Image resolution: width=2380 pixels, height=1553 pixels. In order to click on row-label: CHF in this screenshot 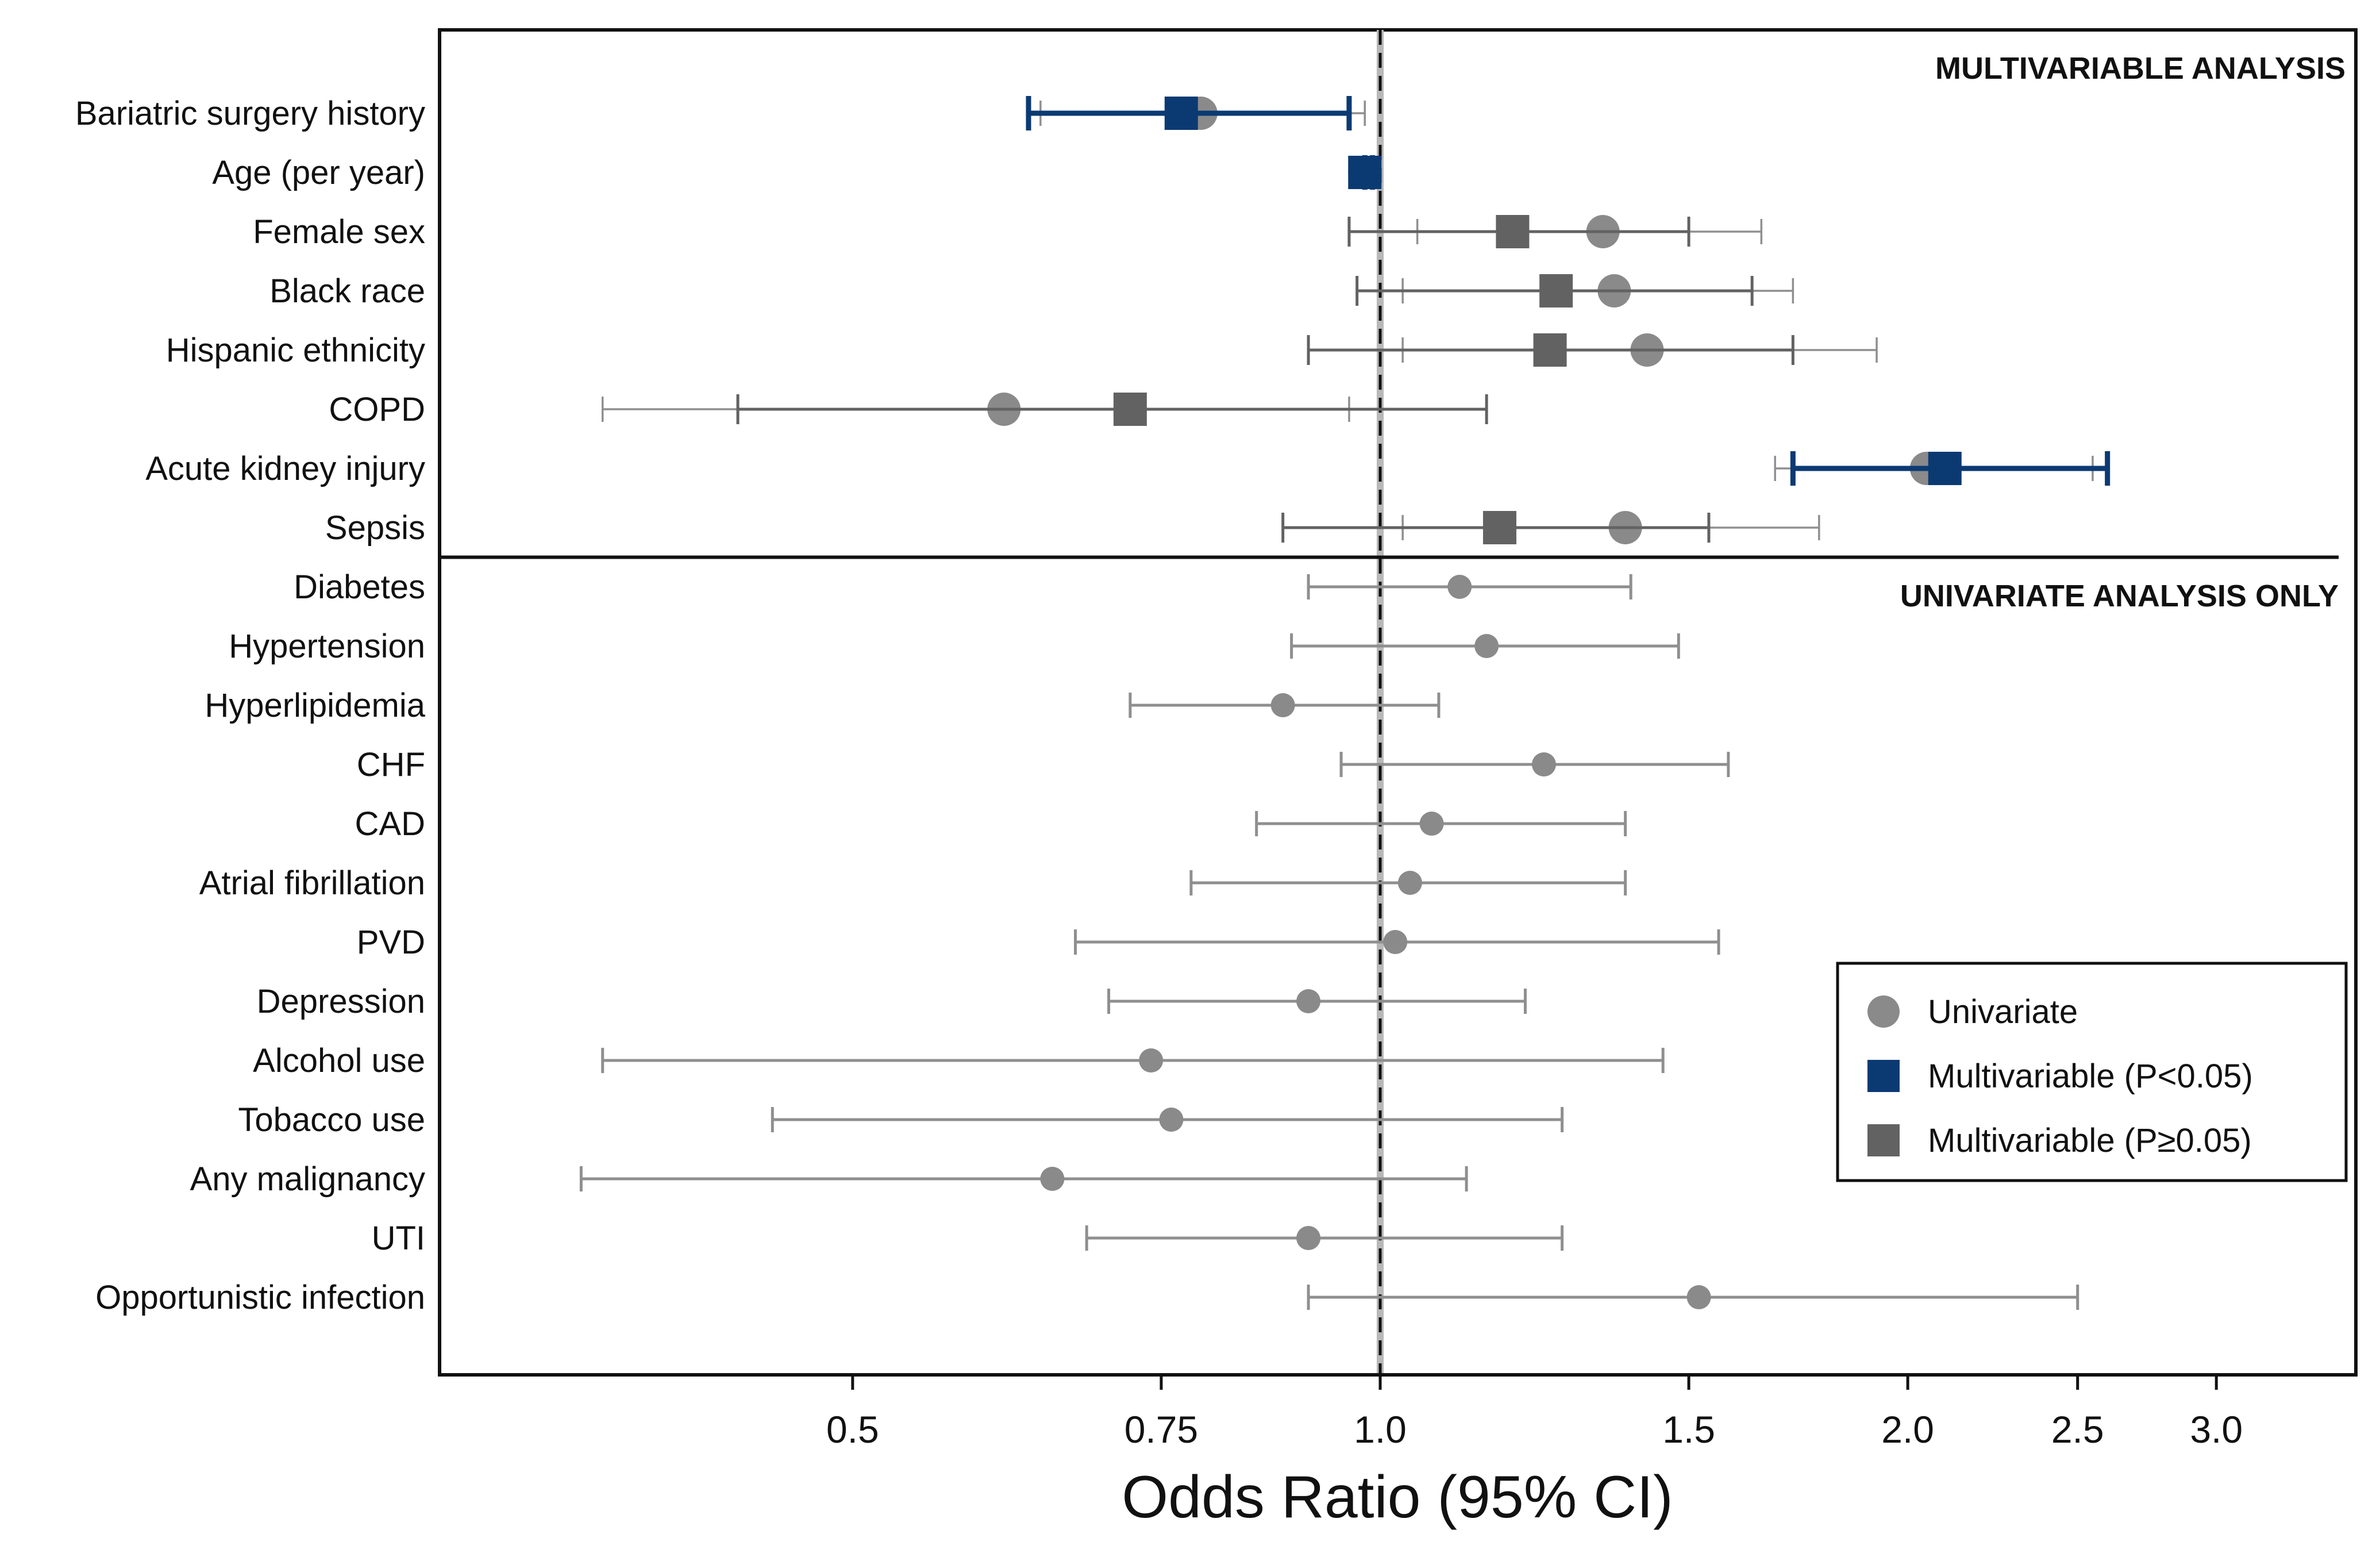, I will do `click(391, 764)`.